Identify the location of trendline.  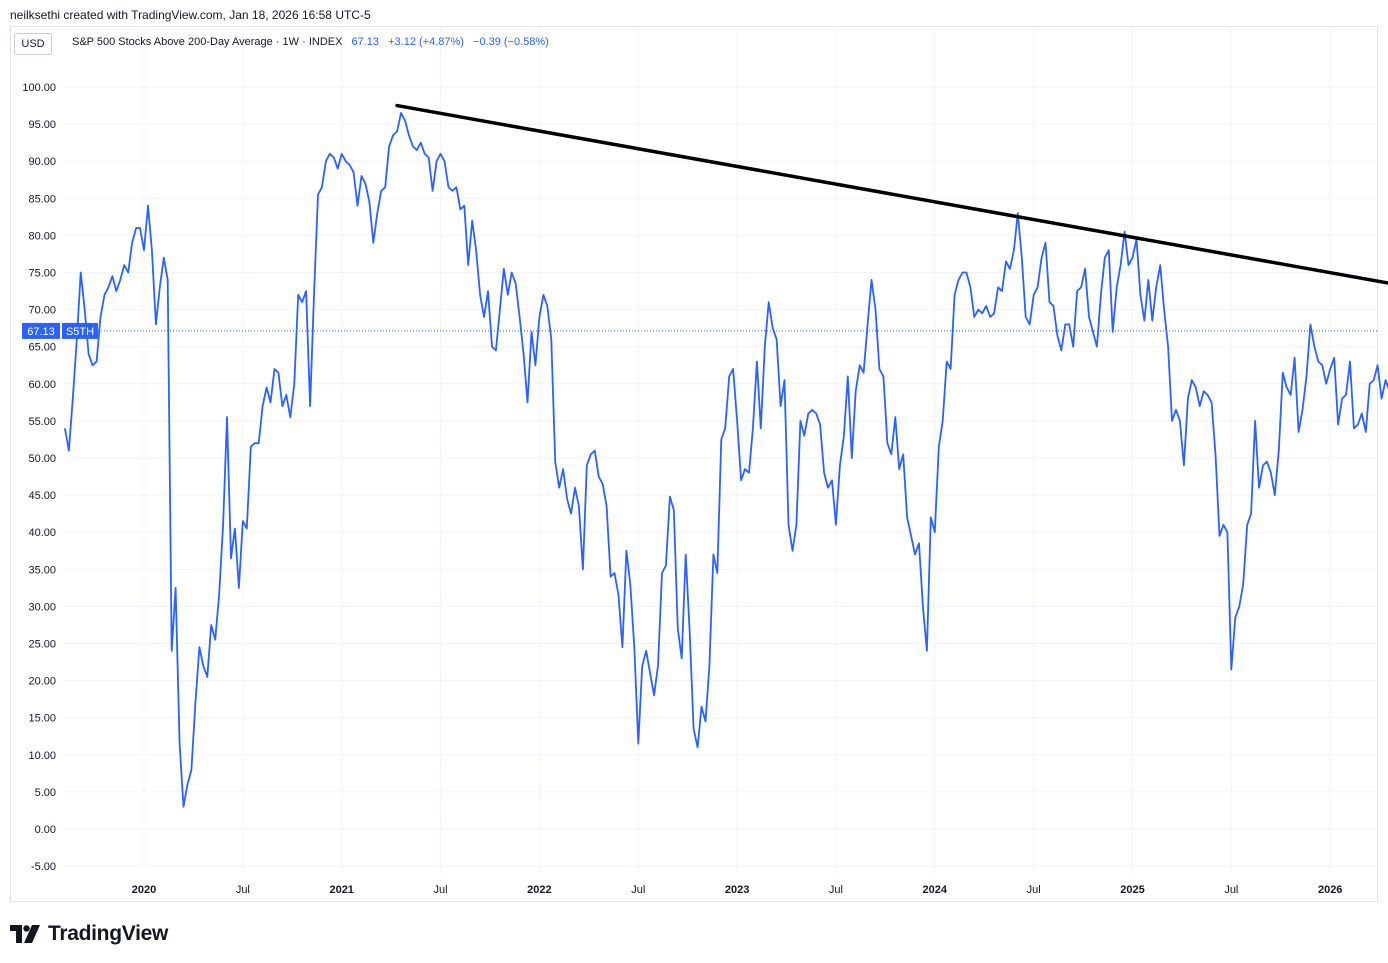
(891, 194).